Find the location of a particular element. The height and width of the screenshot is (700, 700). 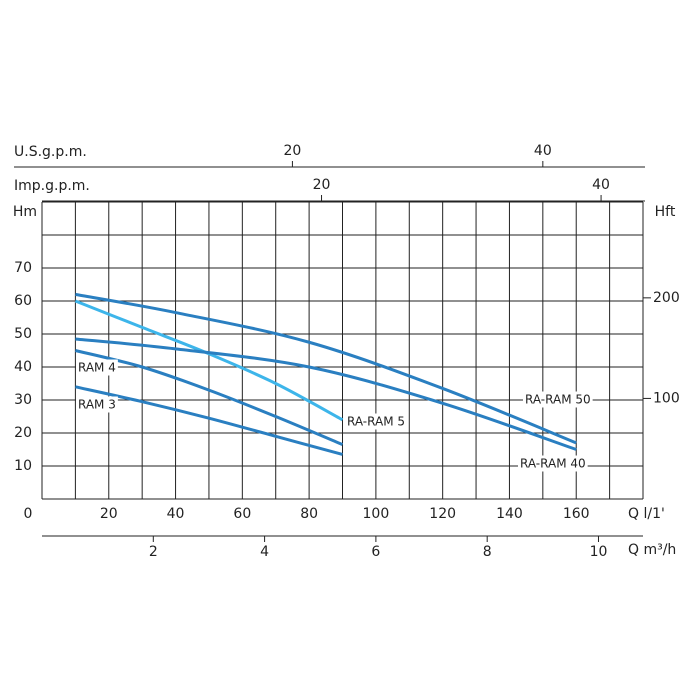

bottom-tick-label: 10 is located at coordinates (599, 552).